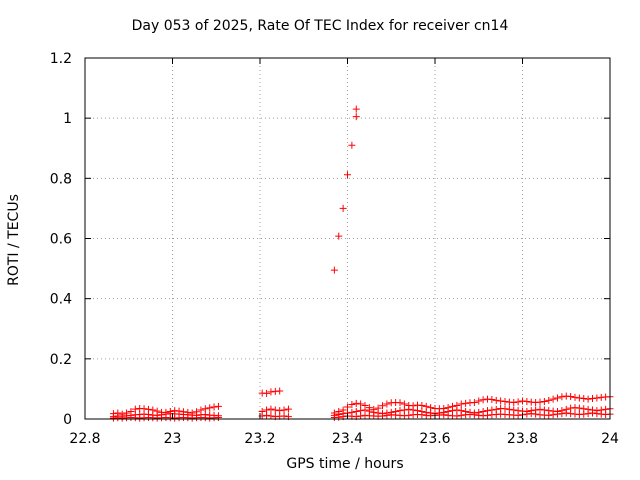  Describe the element at coordinates (67, 420) in the screenshot. I see `y-tick-label: 0` at that location.